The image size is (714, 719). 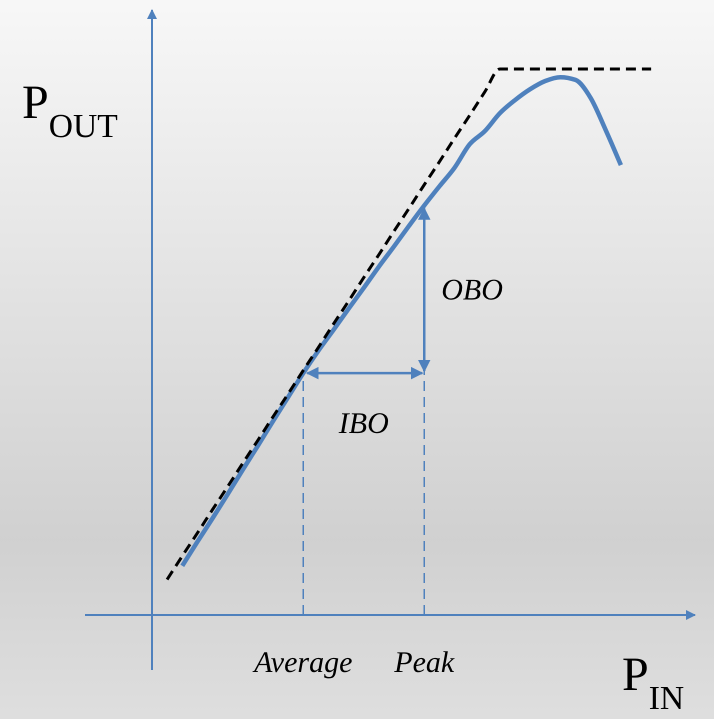 What do you see at coordinates (302, 662) in the screenshot?
I see `x-tick-label: Average` at bounding box center [302, 662].